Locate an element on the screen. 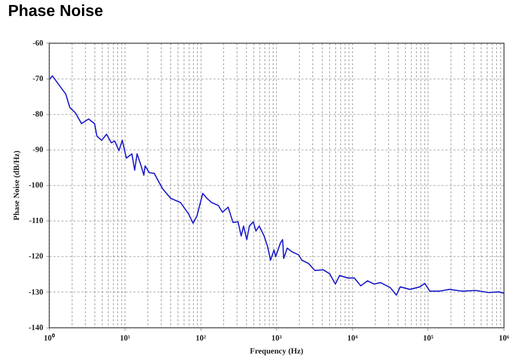  y-tick-label: -100 is located at coordinates (36, 185).